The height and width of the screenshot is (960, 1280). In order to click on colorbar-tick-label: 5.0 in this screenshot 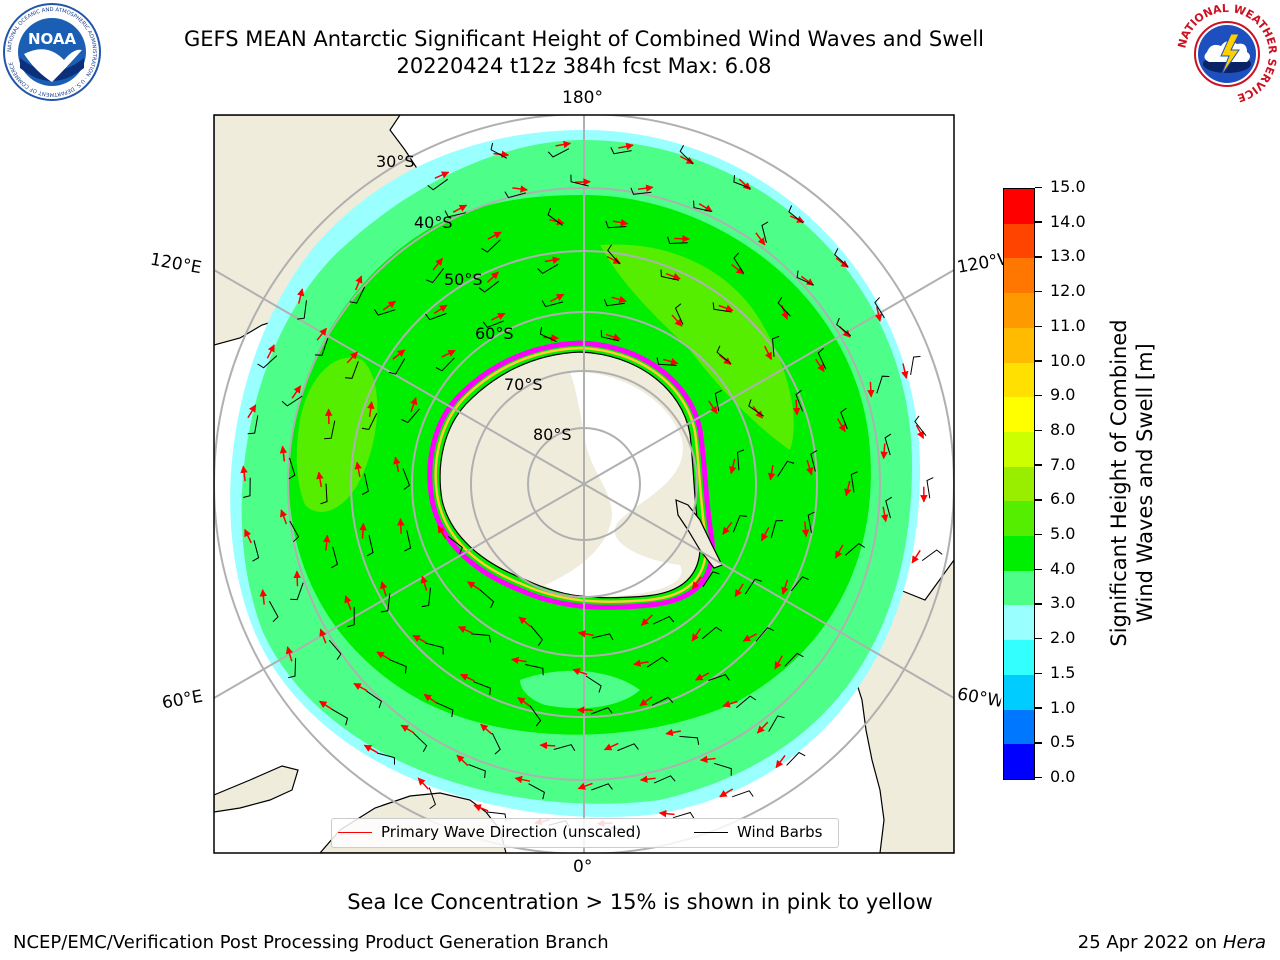, I will do `click(1055, 533)`.